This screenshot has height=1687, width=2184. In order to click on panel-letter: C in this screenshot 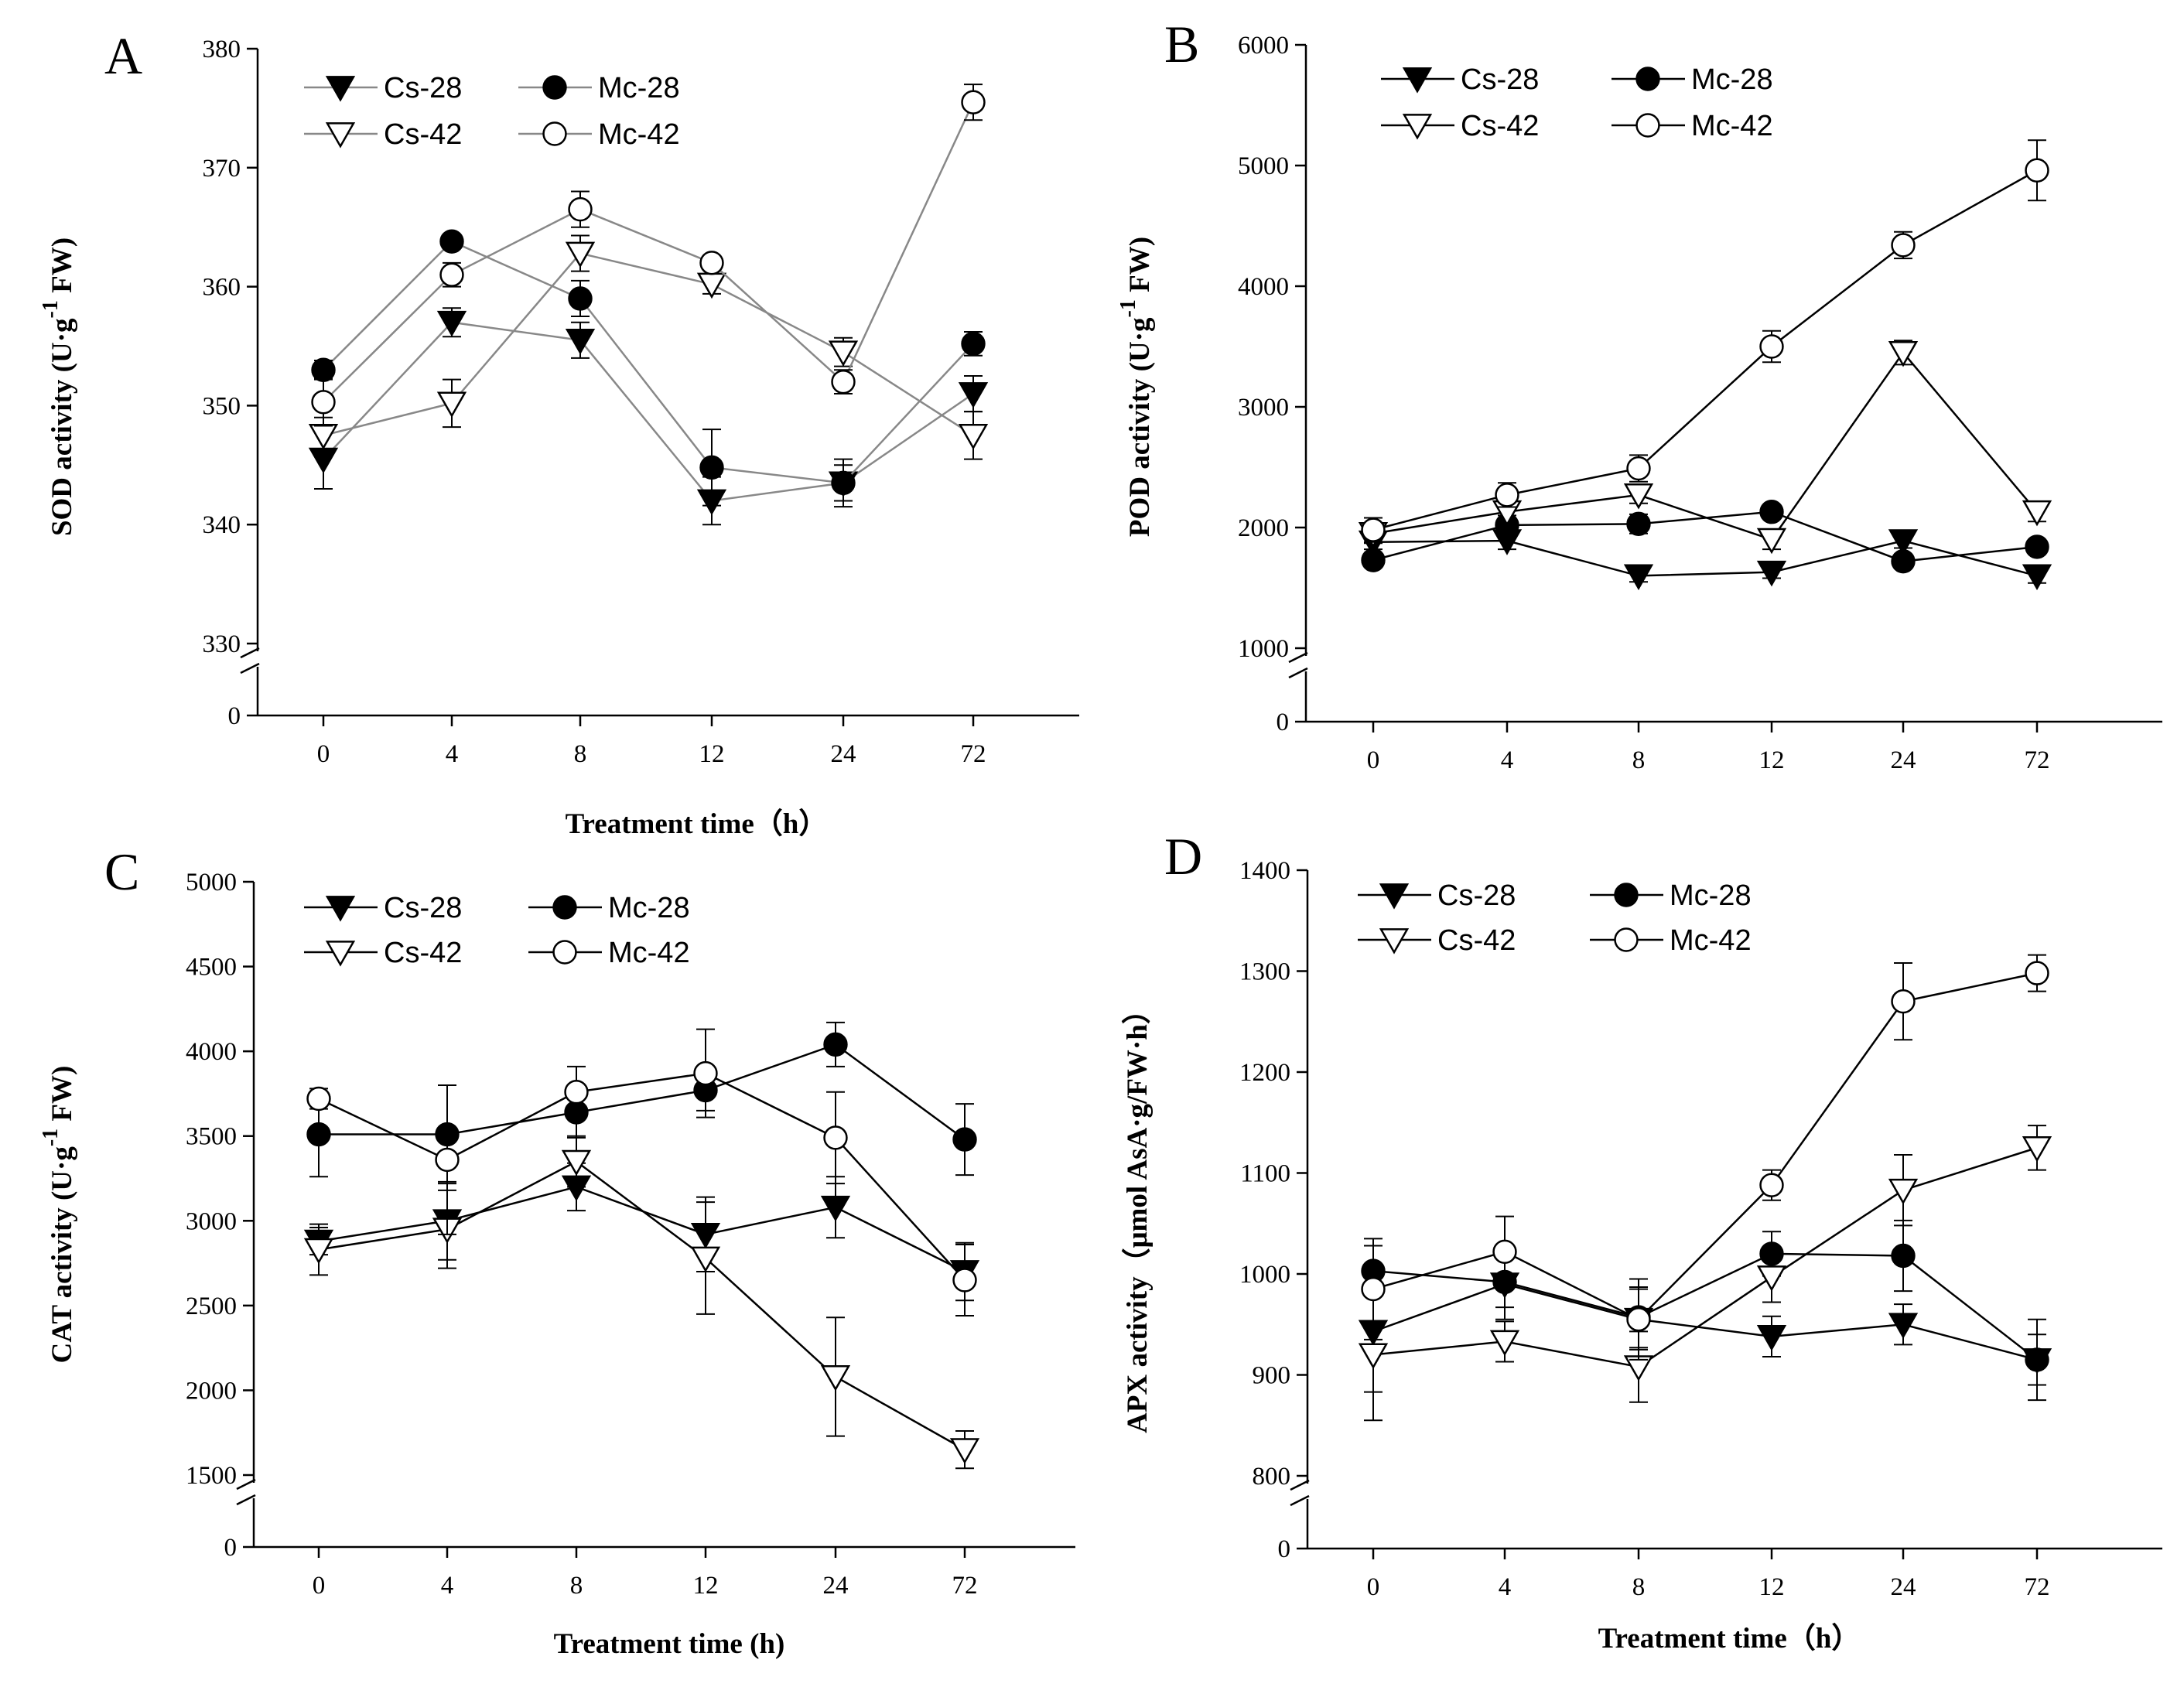, I will do `click(121, 872)`.